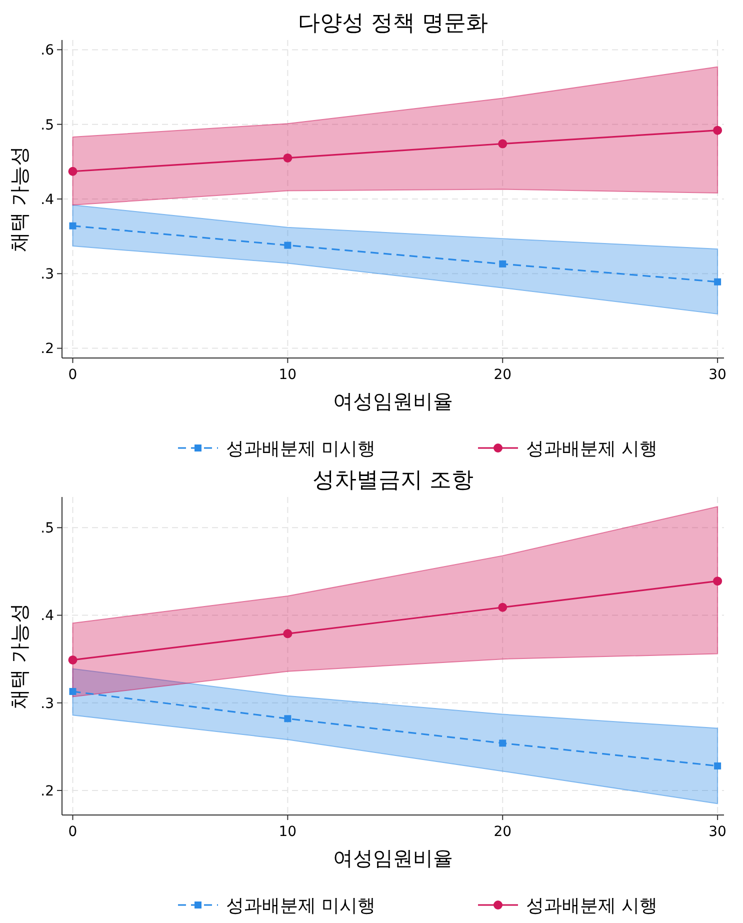  What do you see at coordinates (393, 480) in the screenshot?
I see `chart-title: 성차별금지 조항` at bounding box center [393, 480].